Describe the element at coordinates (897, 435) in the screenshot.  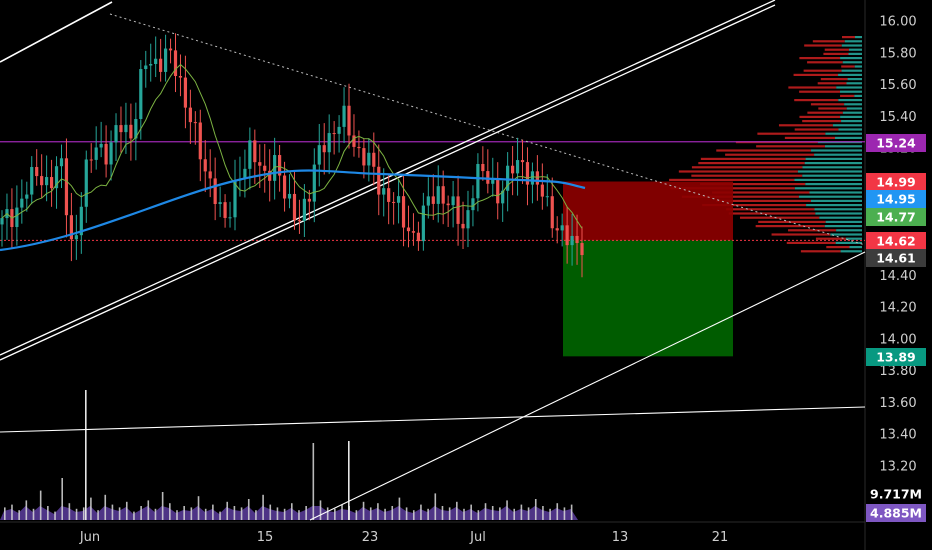
I see `y-tick-label: 13.40` at that location.